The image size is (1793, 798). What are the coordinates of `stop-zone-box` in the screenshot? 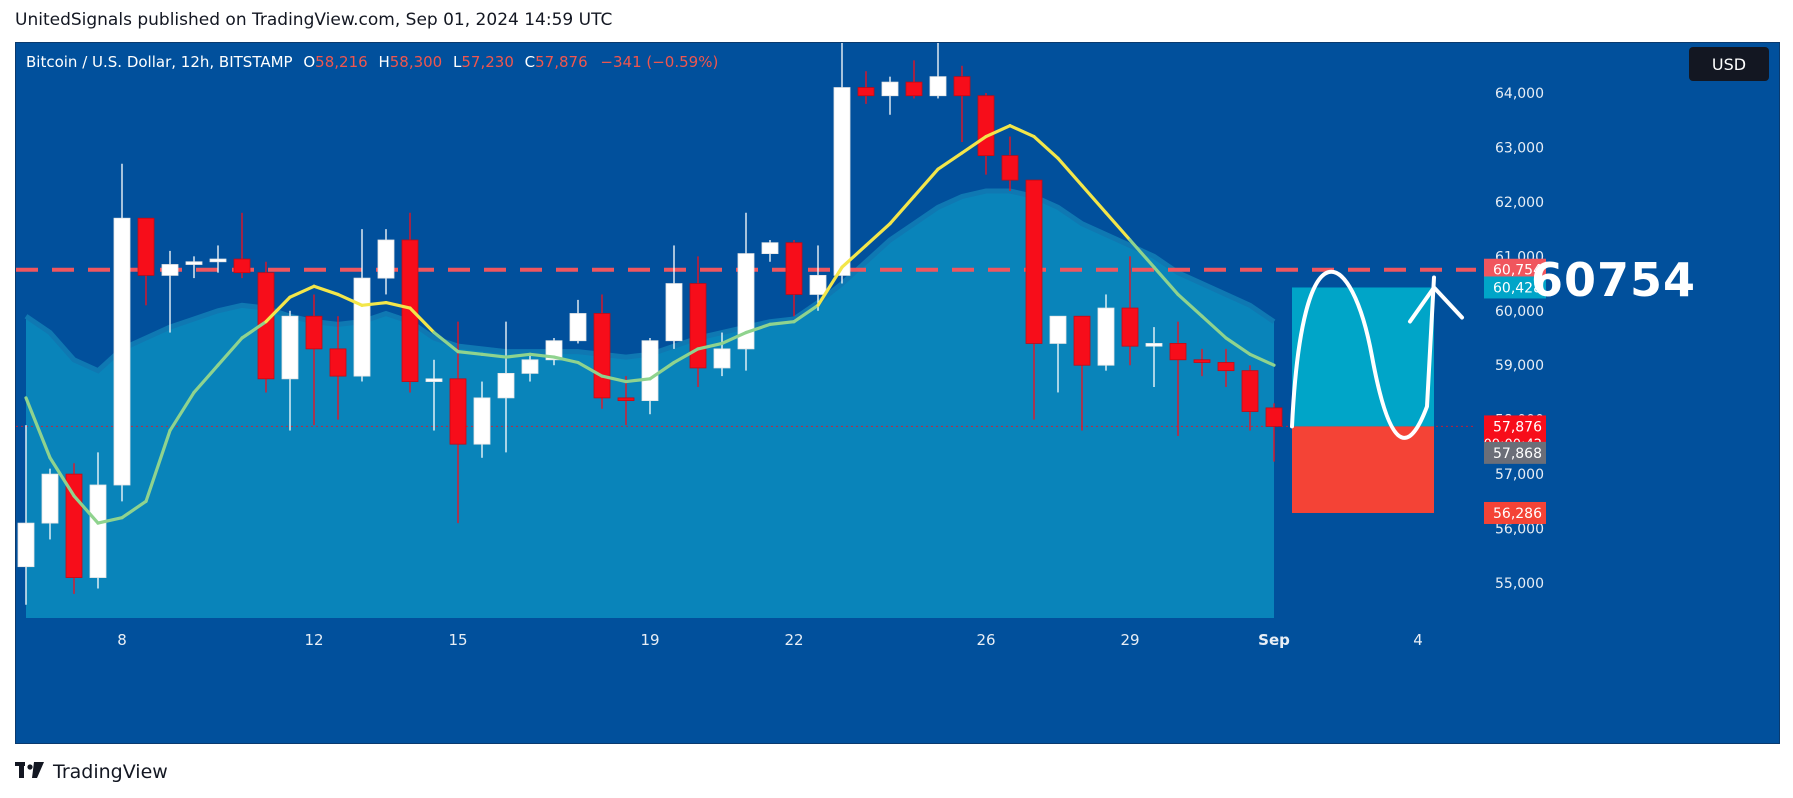 It's located at (1363, 469).